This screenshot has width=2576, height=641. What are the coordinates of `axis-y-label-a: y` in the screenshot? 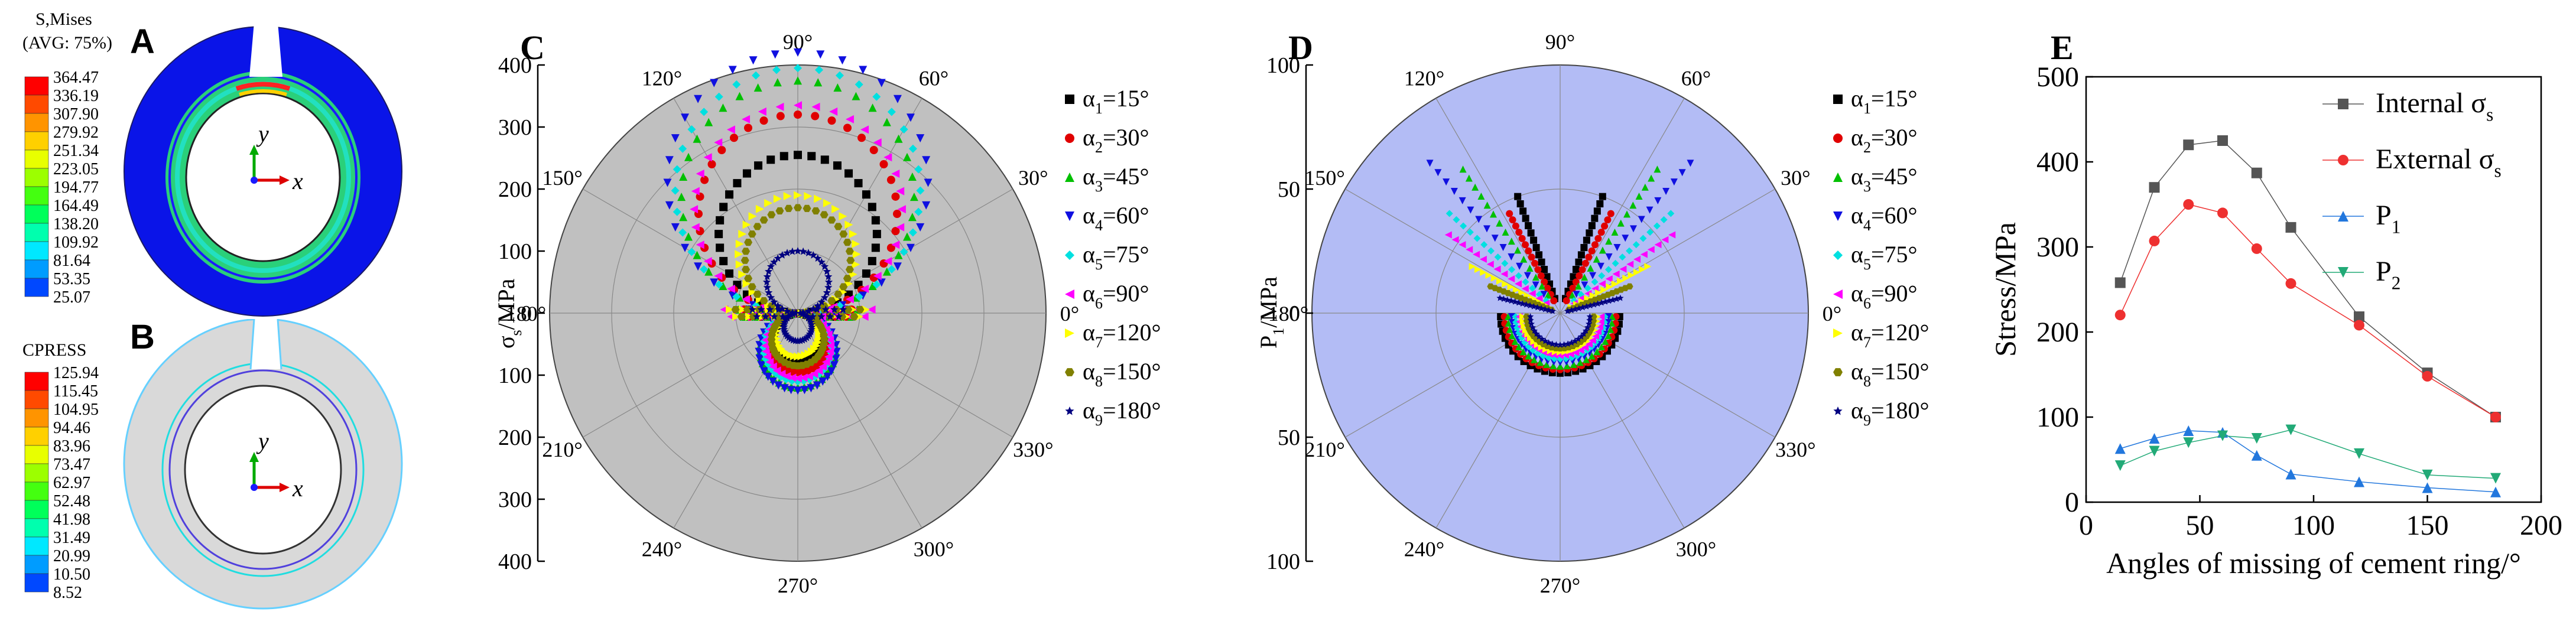 It's located at (262, 134).